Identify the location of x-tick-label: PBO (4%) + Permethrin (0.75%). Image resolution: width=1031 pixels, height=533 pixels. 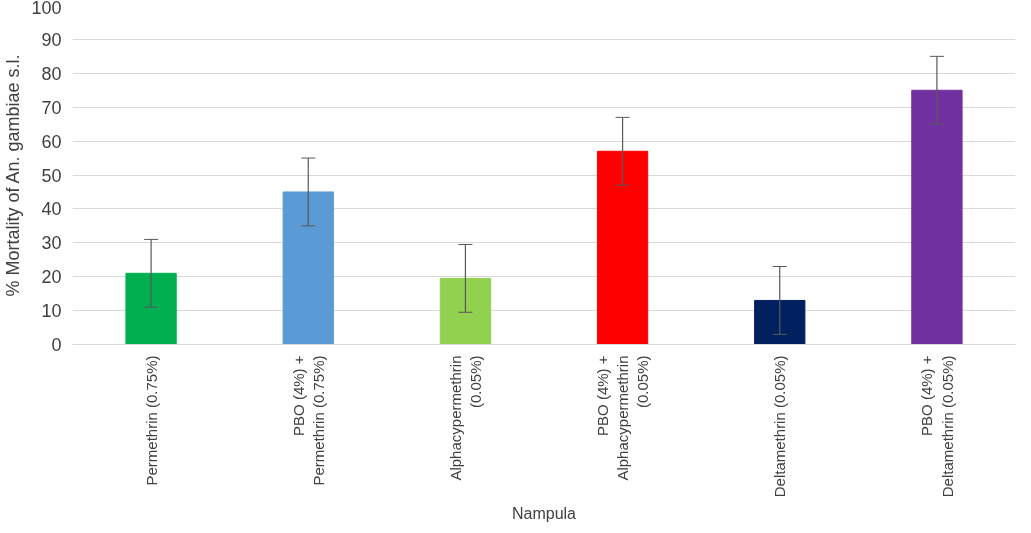
(308, 420).